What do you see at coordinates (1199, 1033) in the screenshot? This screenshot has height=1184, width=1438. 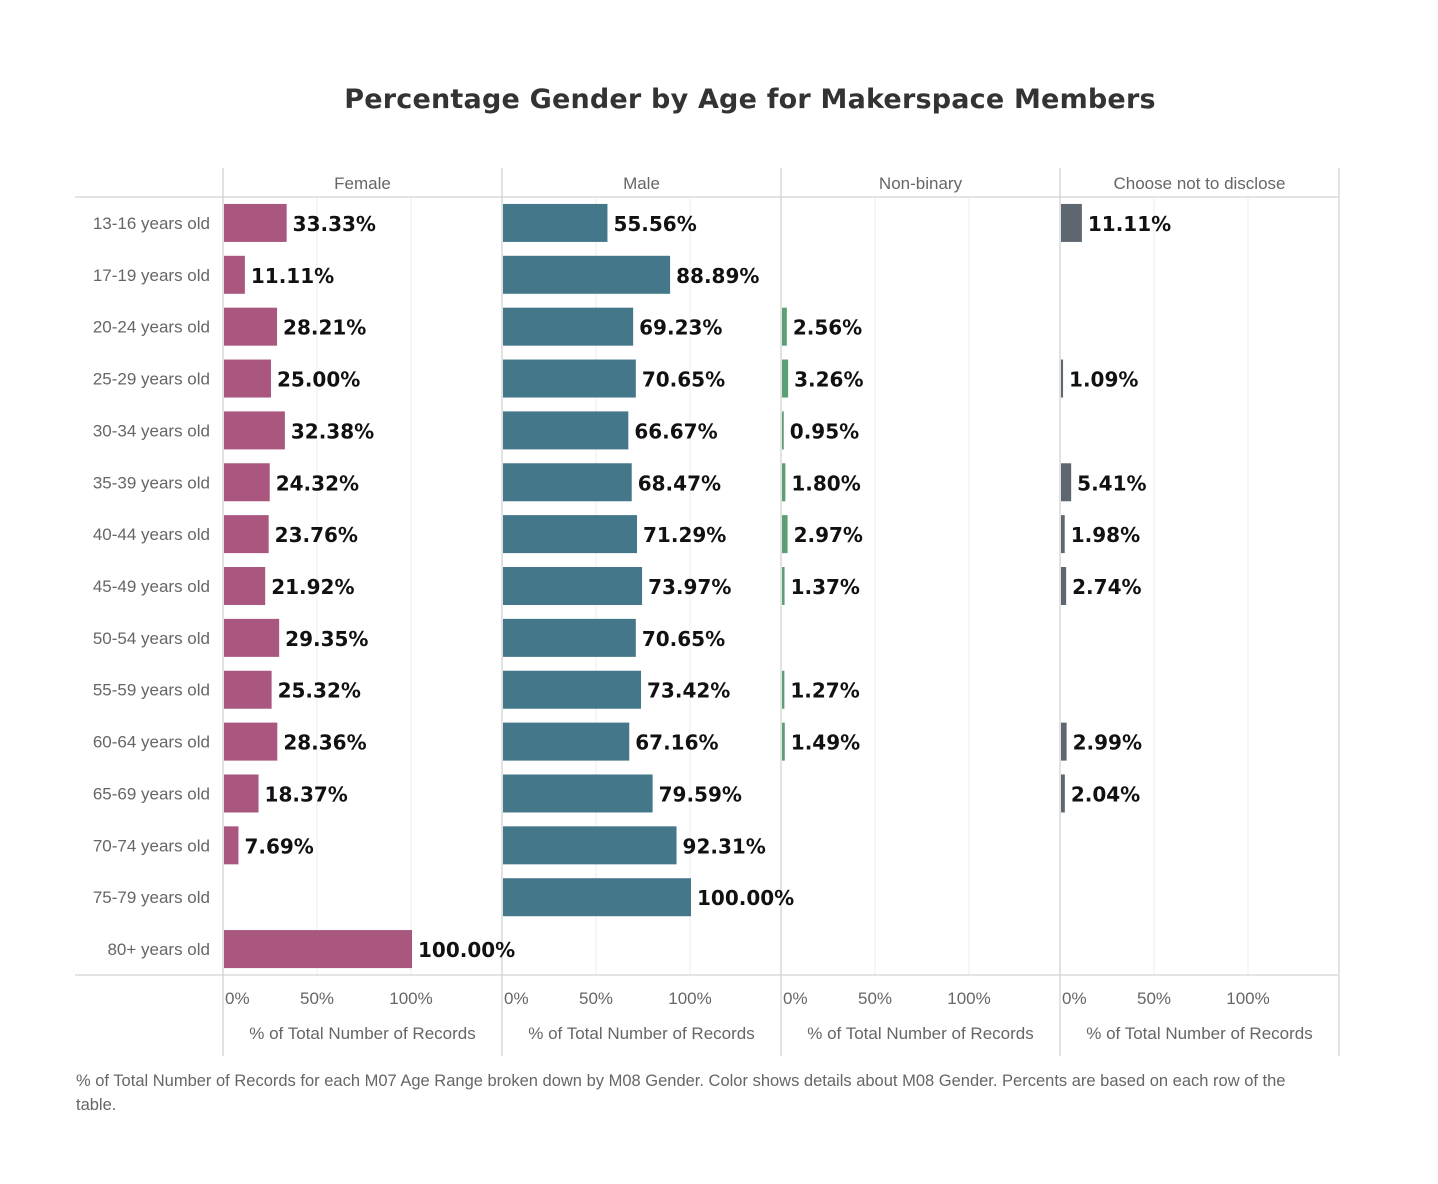 I see `x-axis-title-choose-not-to-disclose: % of Total Number of Records` at bounding box center [1199, 1033].